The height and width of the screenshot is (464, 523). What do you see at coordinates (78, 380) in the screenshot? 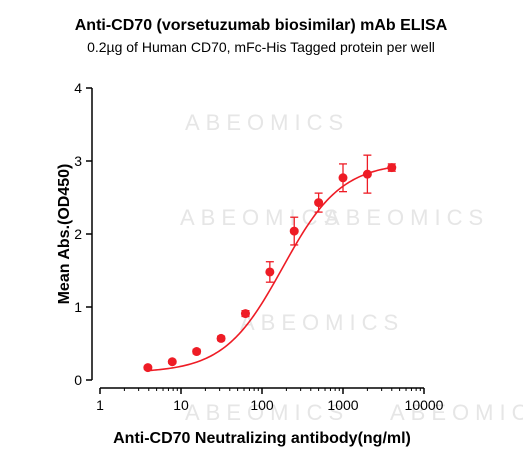
I see `y-tick-label: 0` at bounding box center [78, 380].